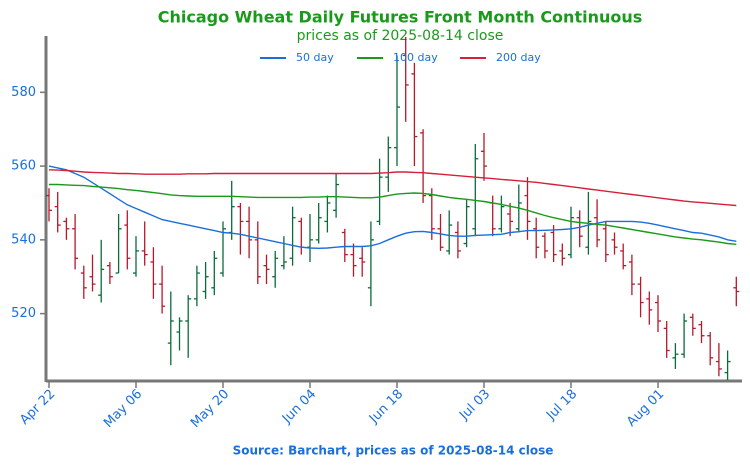 This screenshot has height=468, width=750. What do you see at coordinates (23, 166) in the screenshot?
I see `y-tick-label: 560` at bounding box center [23, 166].